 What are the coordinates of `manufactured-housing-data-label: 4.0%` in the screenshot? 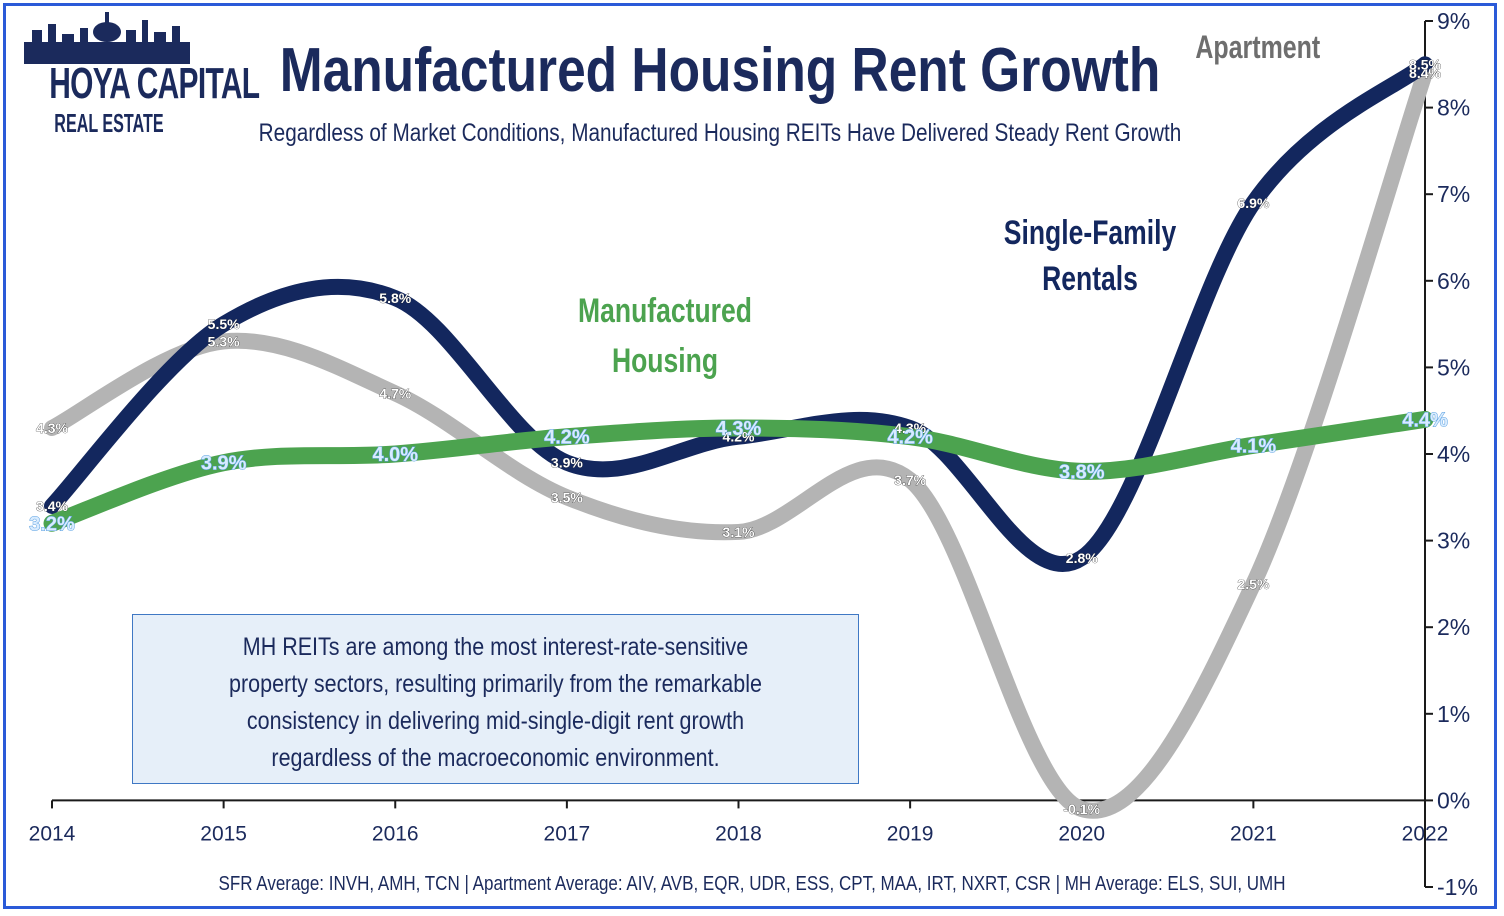 It's located at (395, 455).